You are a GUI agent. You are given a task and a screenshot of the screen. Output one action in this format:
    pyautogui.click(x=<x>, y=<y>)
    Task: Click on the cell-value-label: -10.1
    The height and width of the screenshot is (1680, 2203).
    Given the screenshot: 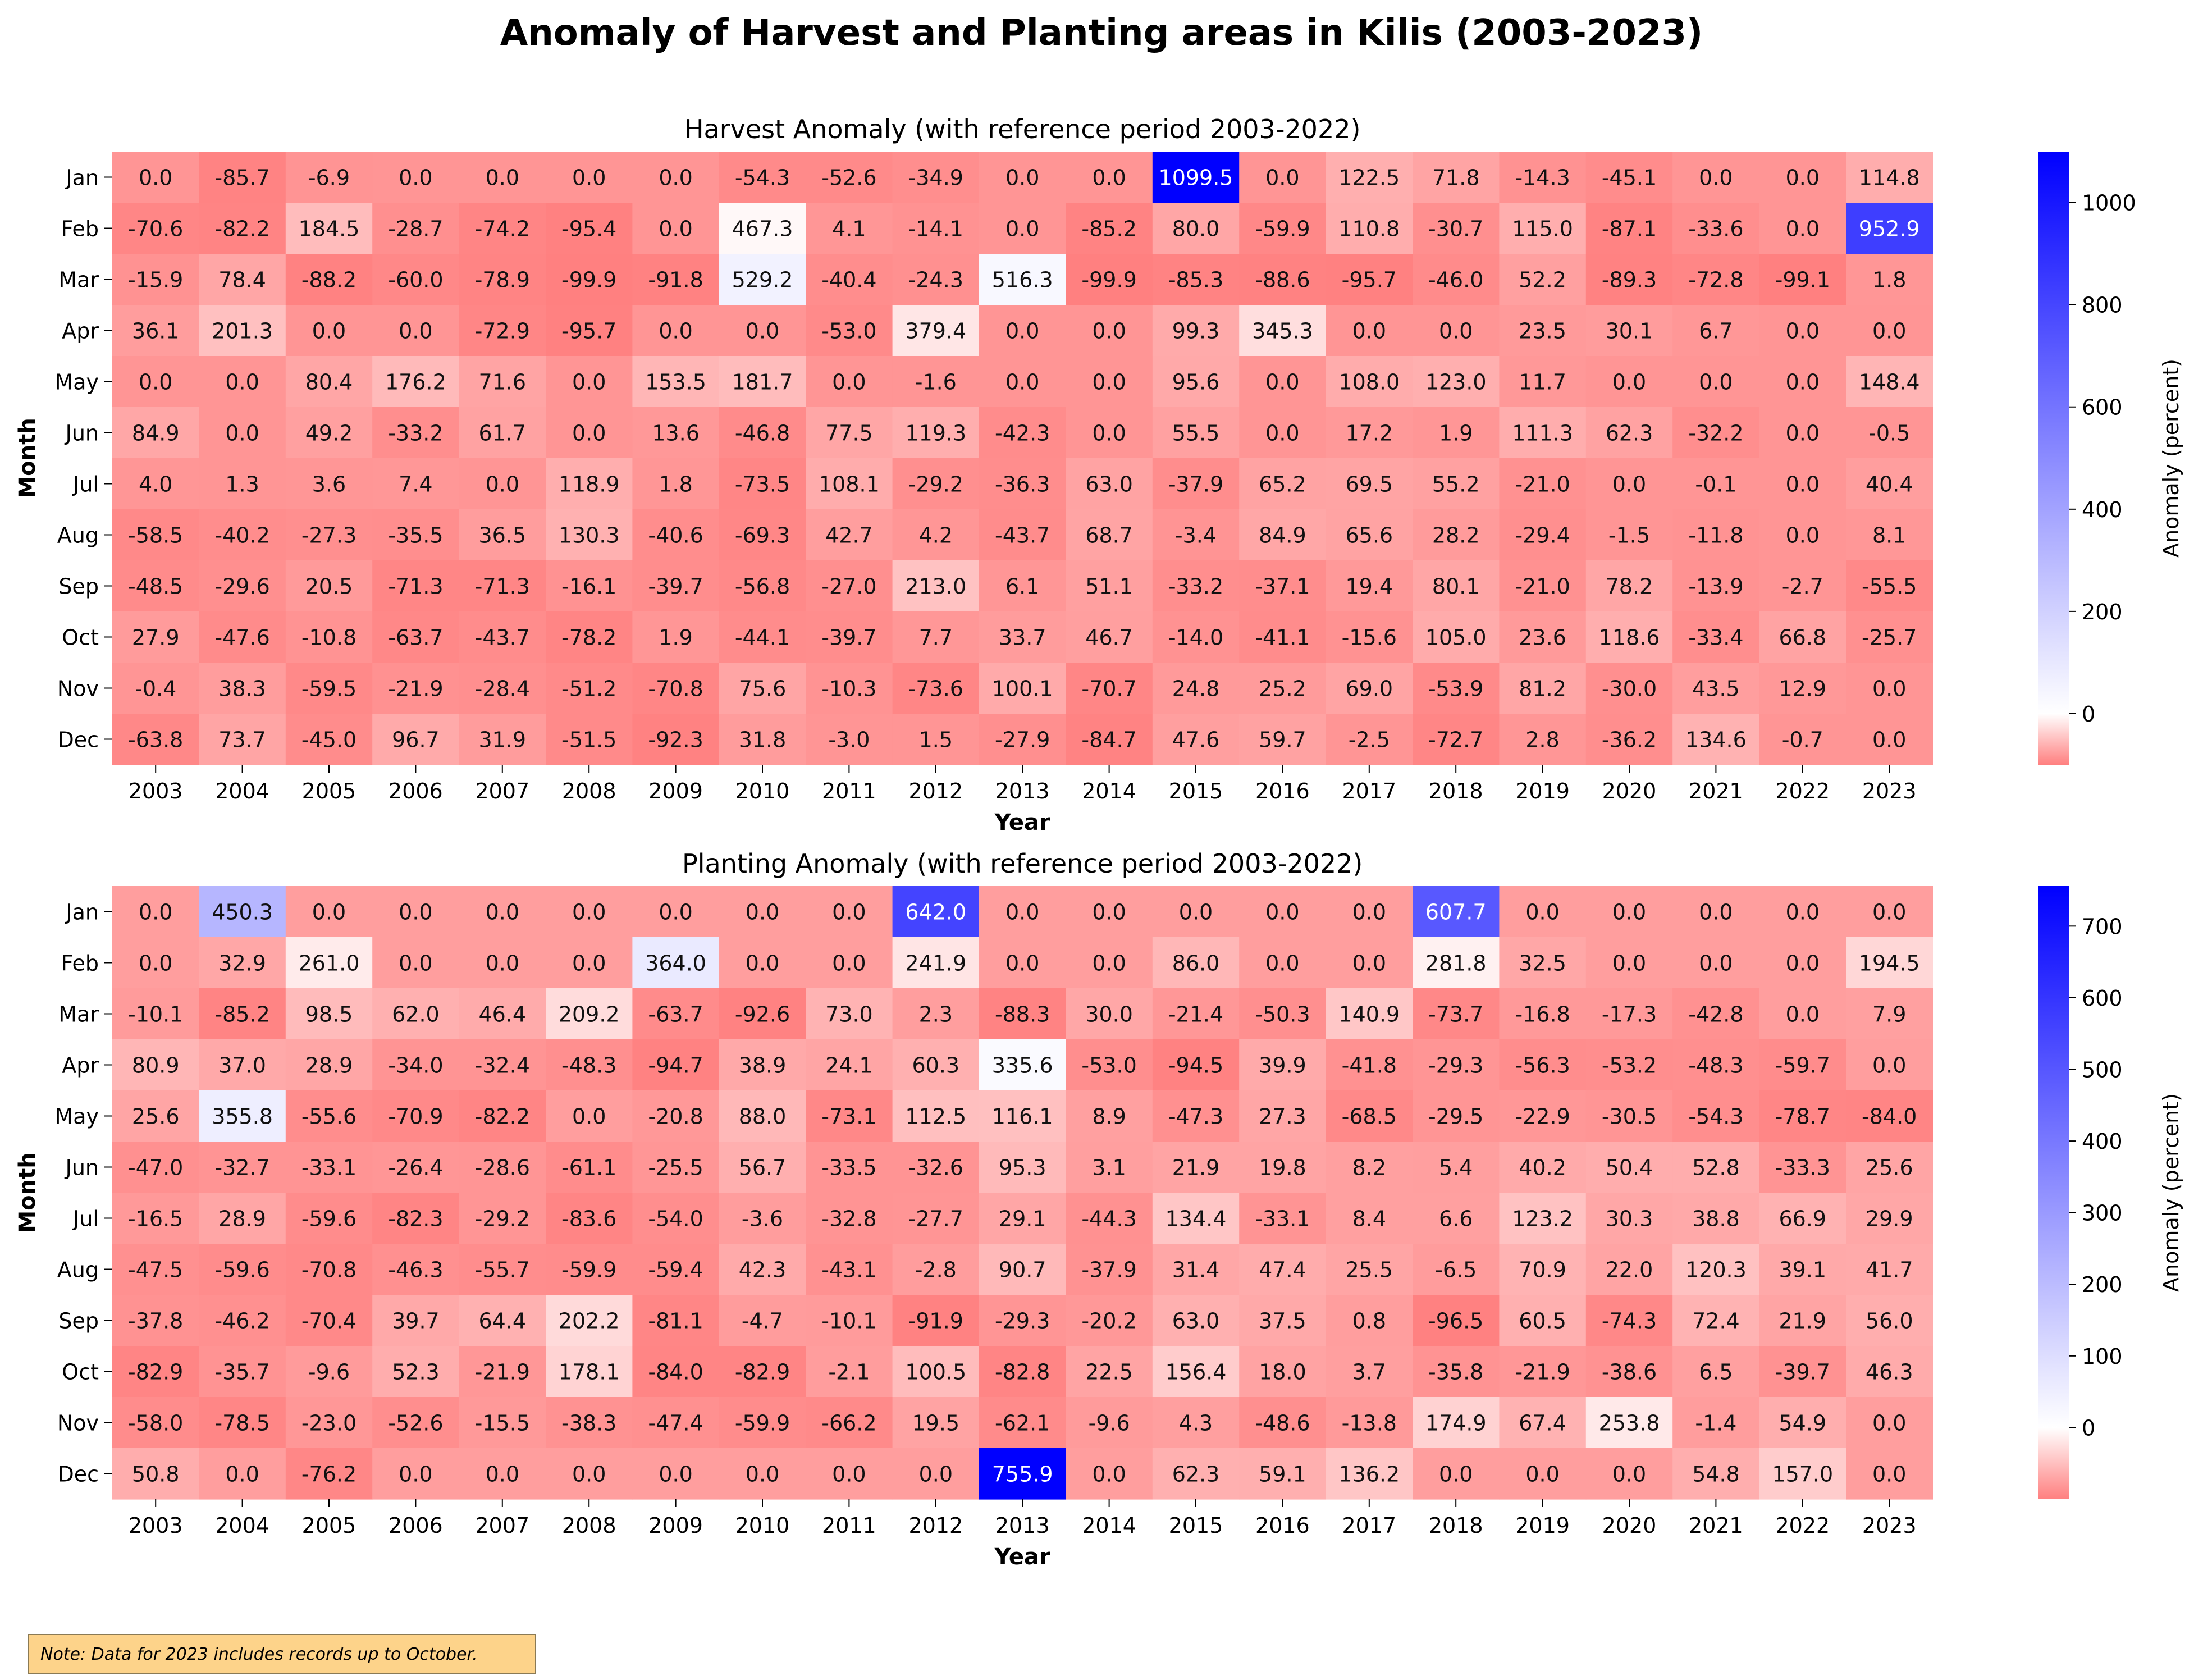 What is the action you would take?
    pyautogui.click(x=849, y=1321)
    